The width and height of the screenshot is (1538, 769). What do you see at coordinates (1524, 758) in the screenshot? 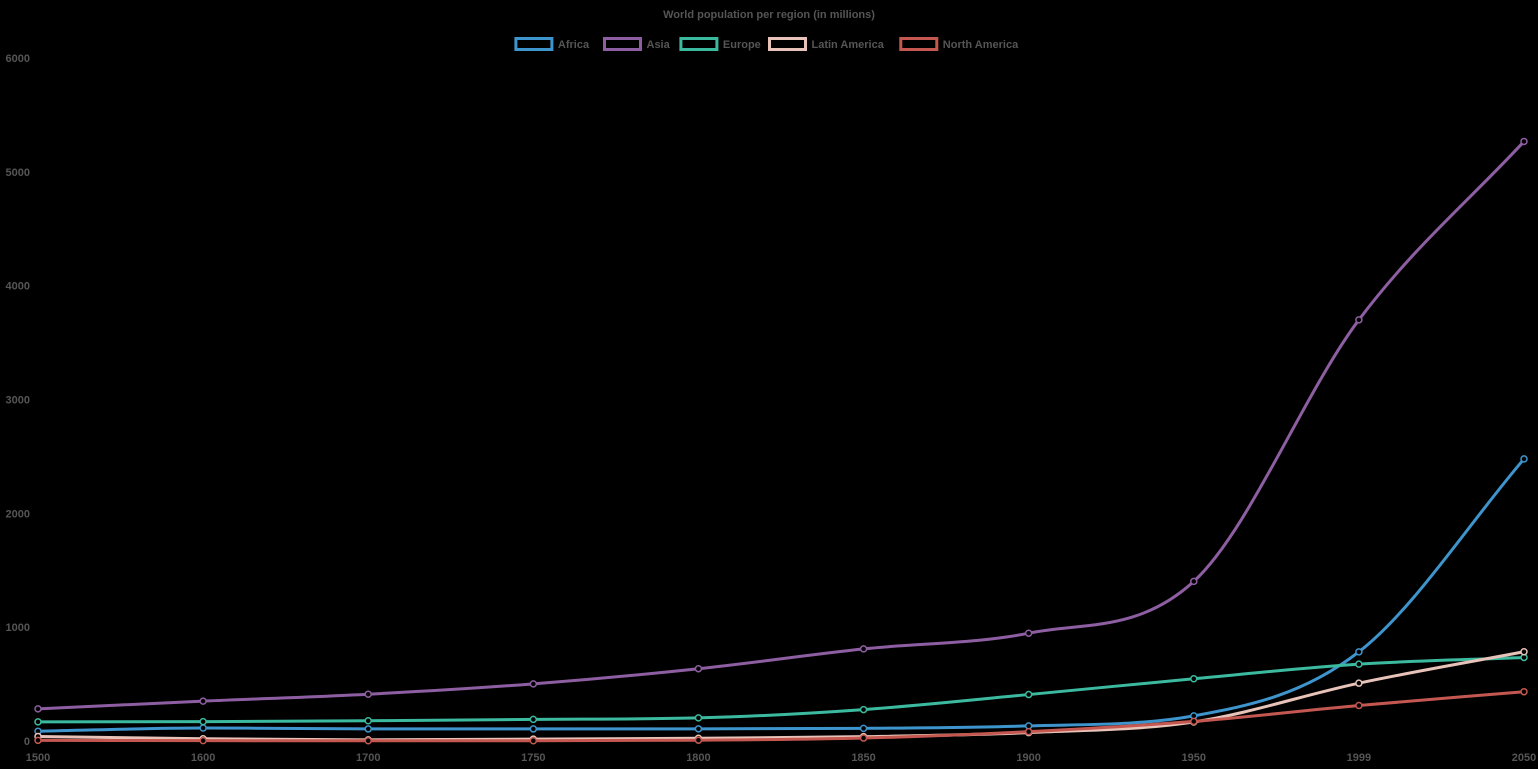
I see `x-tick-label: 2050` at bounding box center [1524, 758].